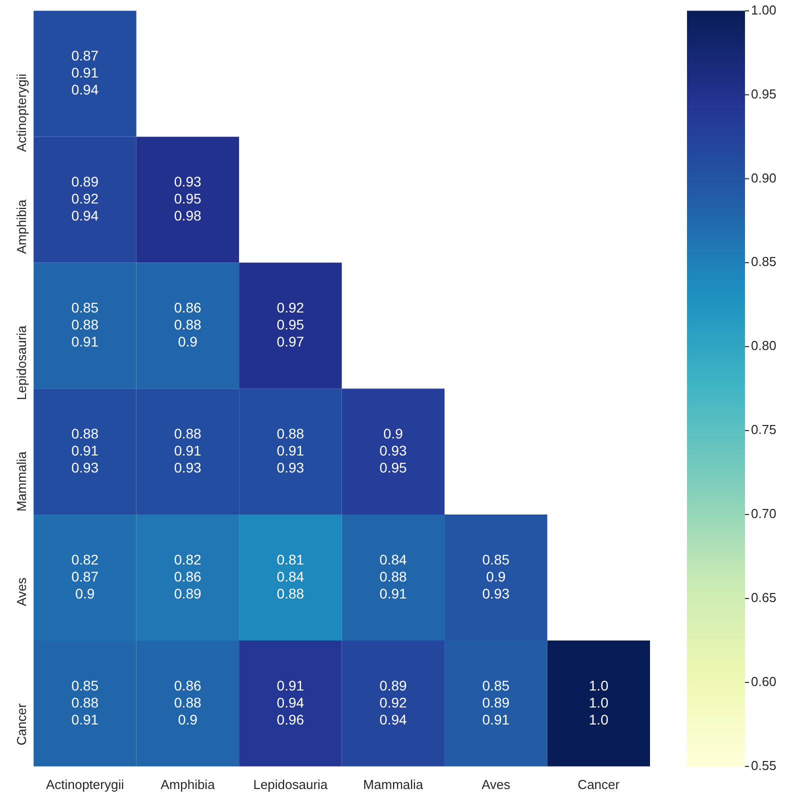  Describe the element at coordinates (22, 226) in the screenshot. I see `y-tick-label: Amphibia` at that location.